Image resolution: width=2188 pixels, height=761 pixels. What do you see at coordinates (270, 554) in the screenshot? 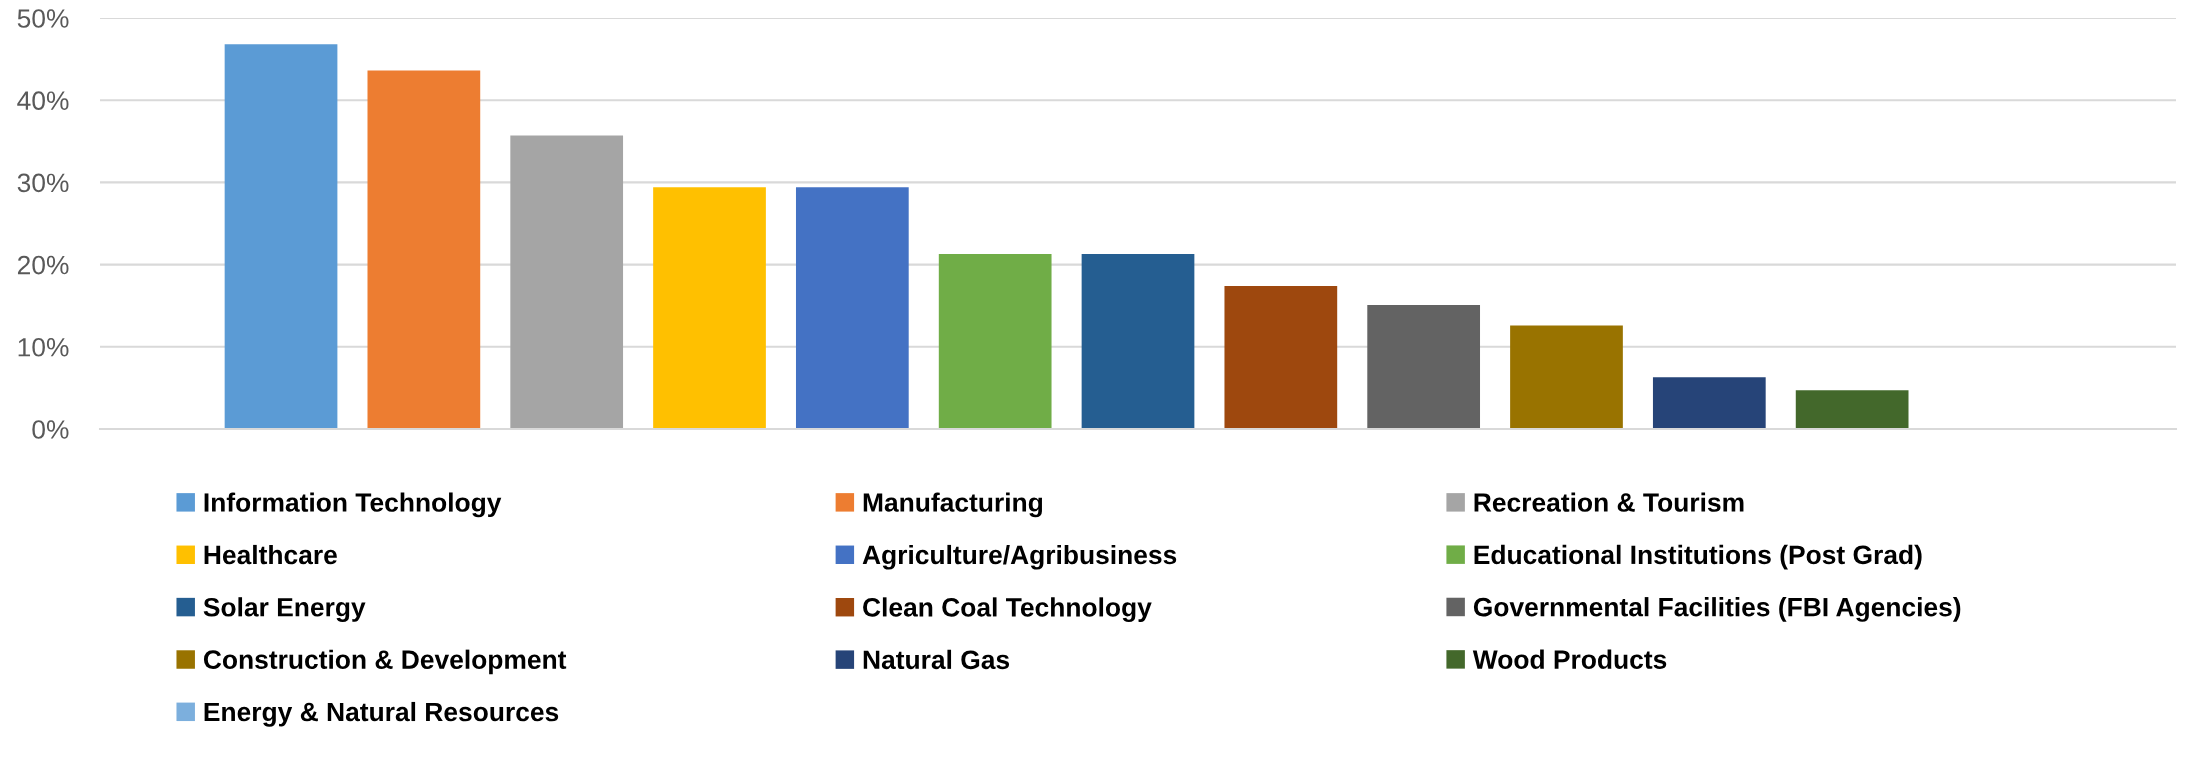
I see `legend-label: Healthcare` at bounding box center [270, 554].